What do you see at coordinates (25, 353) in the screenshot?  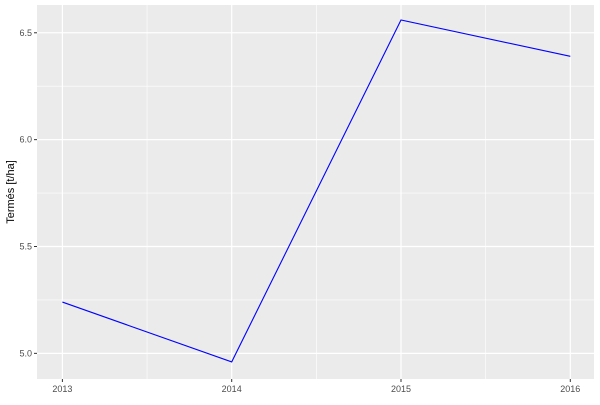 I see `y-tick-label: 5.0` at bounding box center [25, 353].